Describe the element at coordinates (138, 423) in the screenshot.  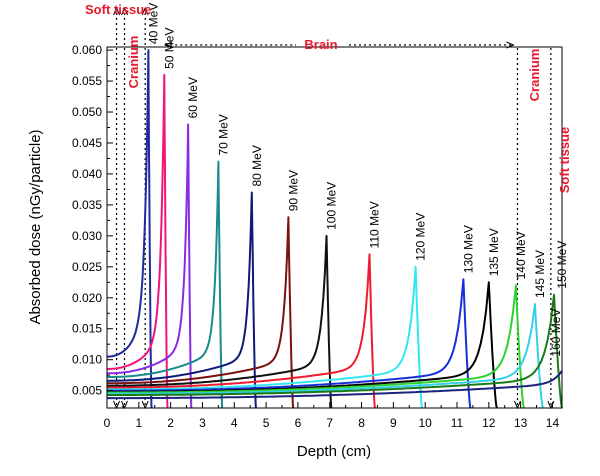
I see `x-tick-label: 1` at that location.